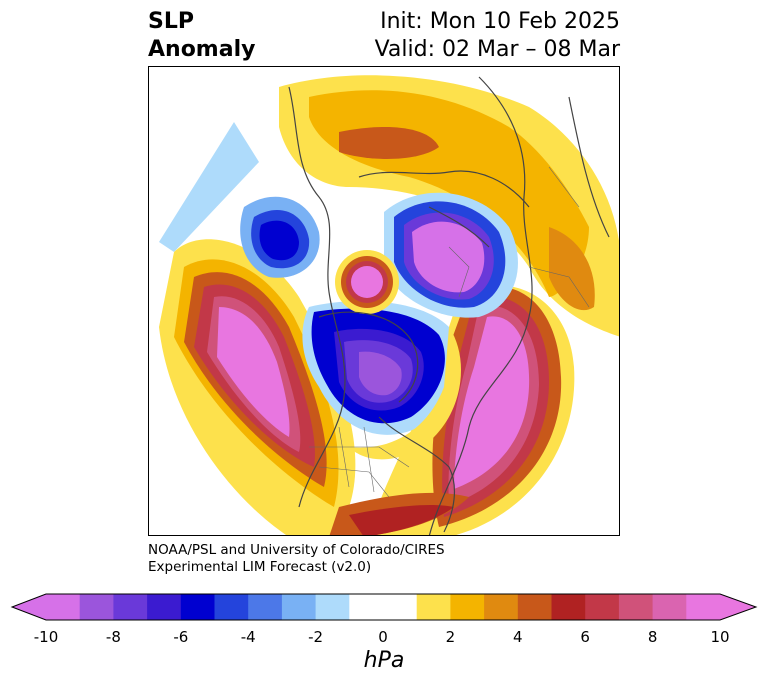 The height and width of the screenshot is (686, 768). Describe the element at coordinates (316, 637) in the screenshot. I see `colorbar-tick-label: -2` at that location.